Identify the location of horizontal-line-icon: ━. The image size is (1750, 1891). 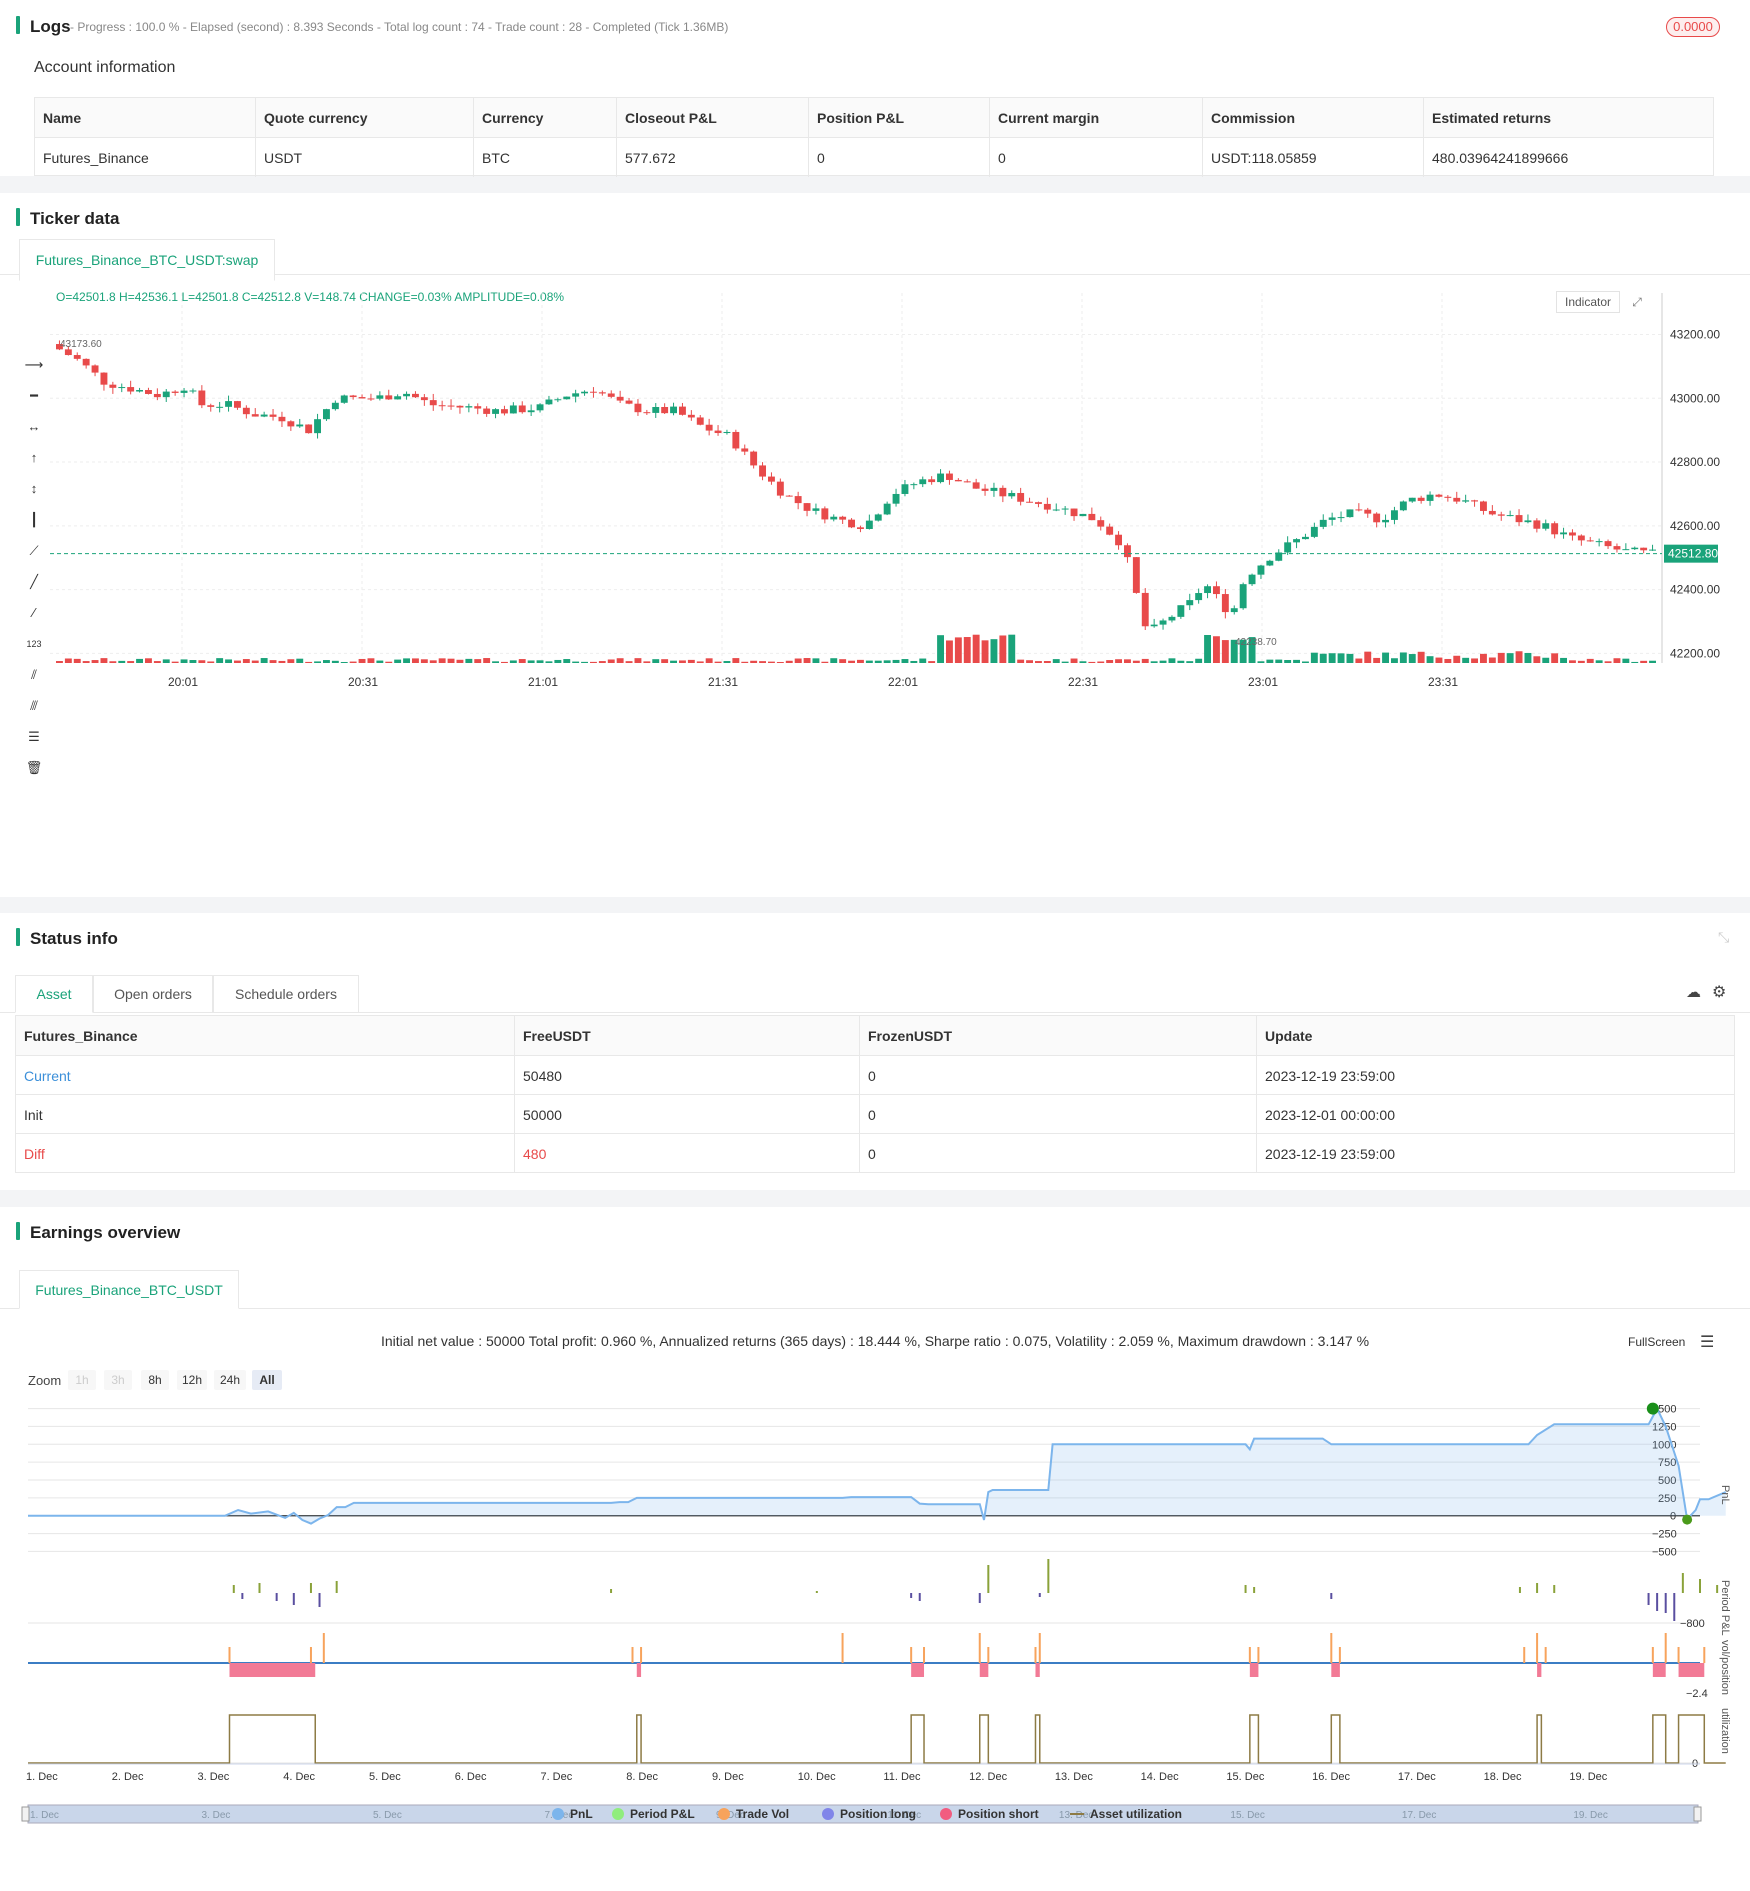
(34, 395).